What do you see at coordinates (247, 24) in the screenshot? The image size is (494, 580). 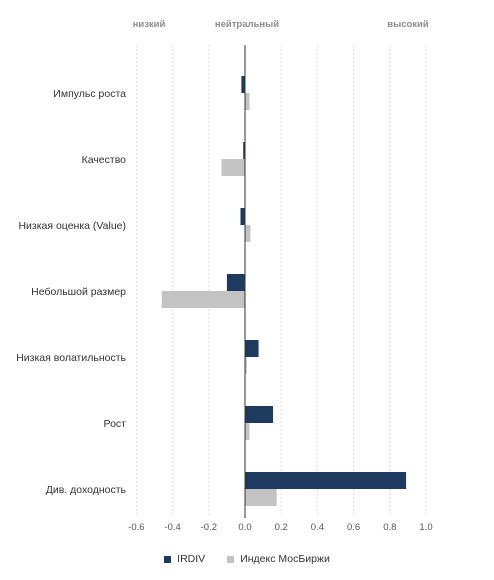 I see `top-label-neutral: нейтральный` at bounding box center [247, 24].